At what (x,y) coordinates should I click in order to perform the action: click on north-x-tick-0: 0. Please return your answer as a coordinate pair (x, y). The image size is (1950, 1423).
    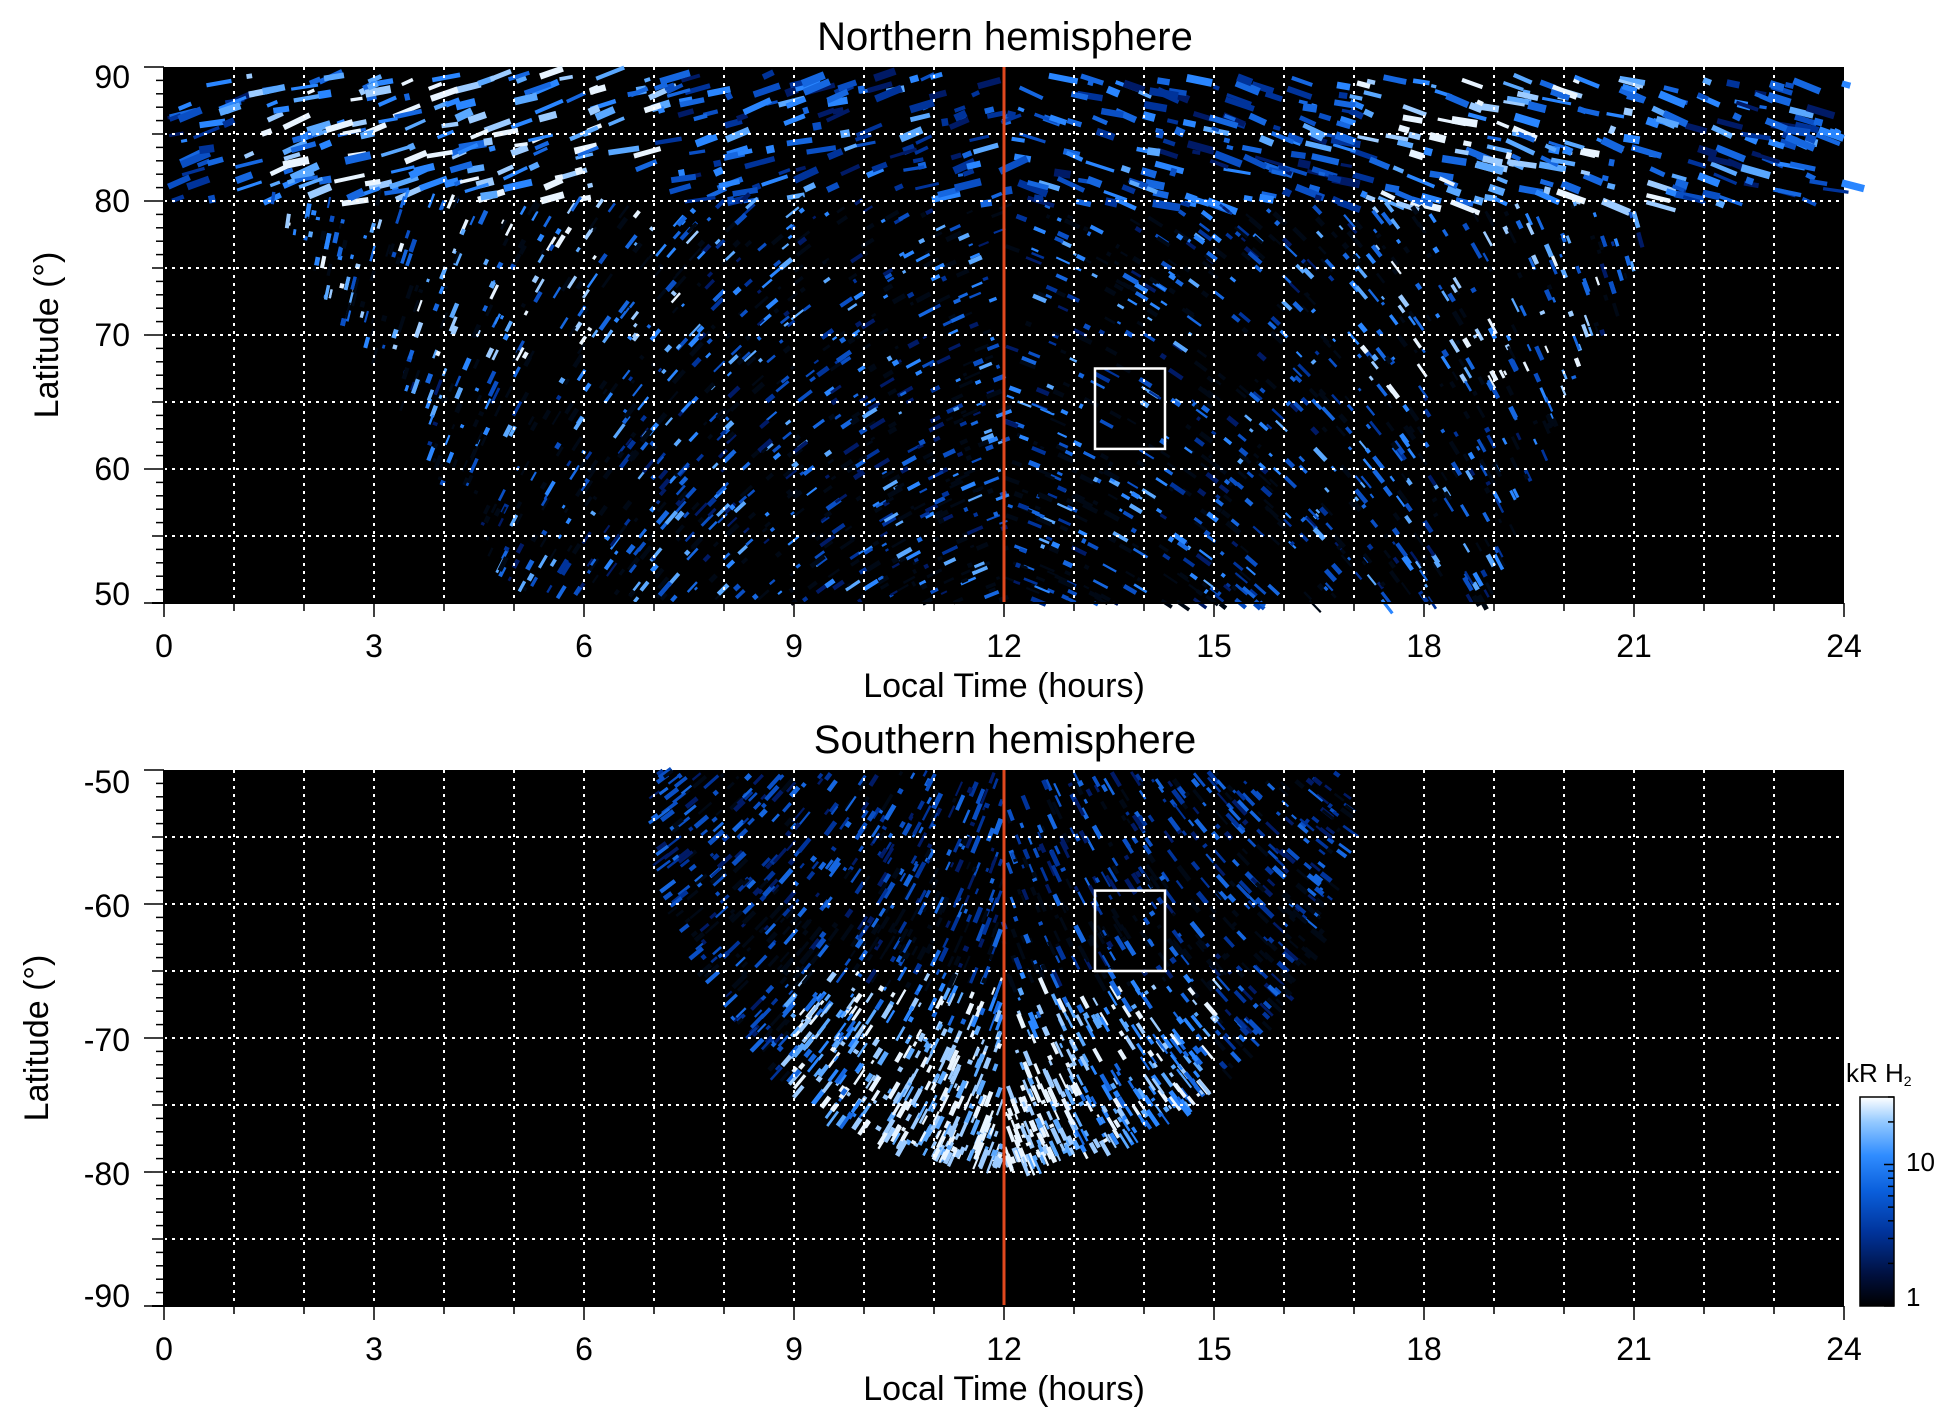
    Looking at the image, I should click on (164, 646).